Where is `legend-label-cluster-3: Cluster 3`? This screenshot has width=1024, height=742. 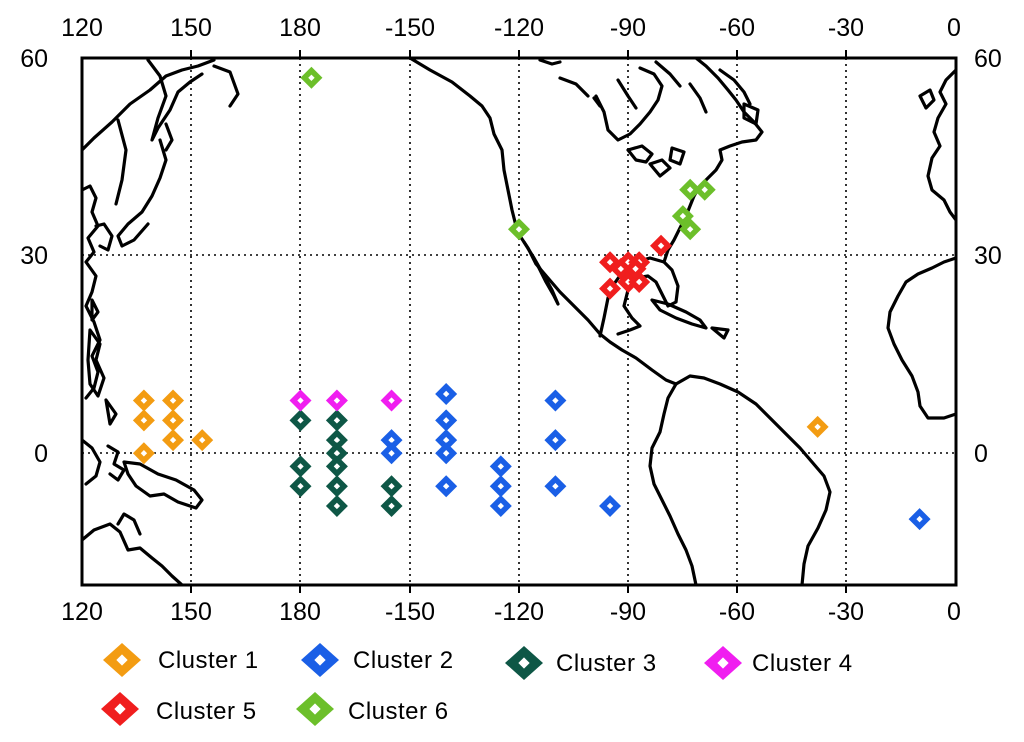
legend-label-cluster-3: Cluster 3 is located at coordinates (606, 663).